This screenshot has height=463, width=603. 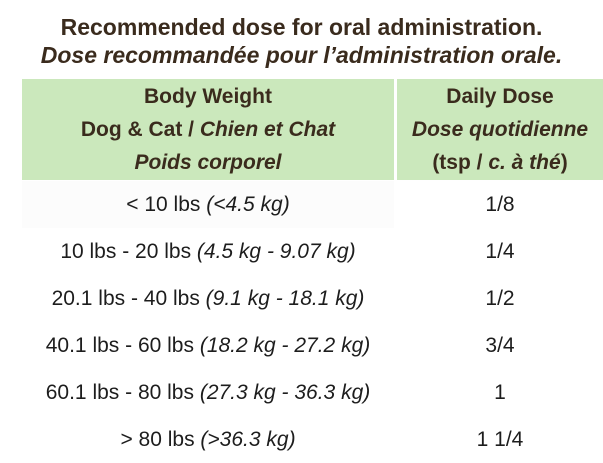 What do you see at coordinates (285, 345) in the screenshot?
I see `weight-metric: (18.2 kg - 27.2 kg)` at bounding box center [285, 345].